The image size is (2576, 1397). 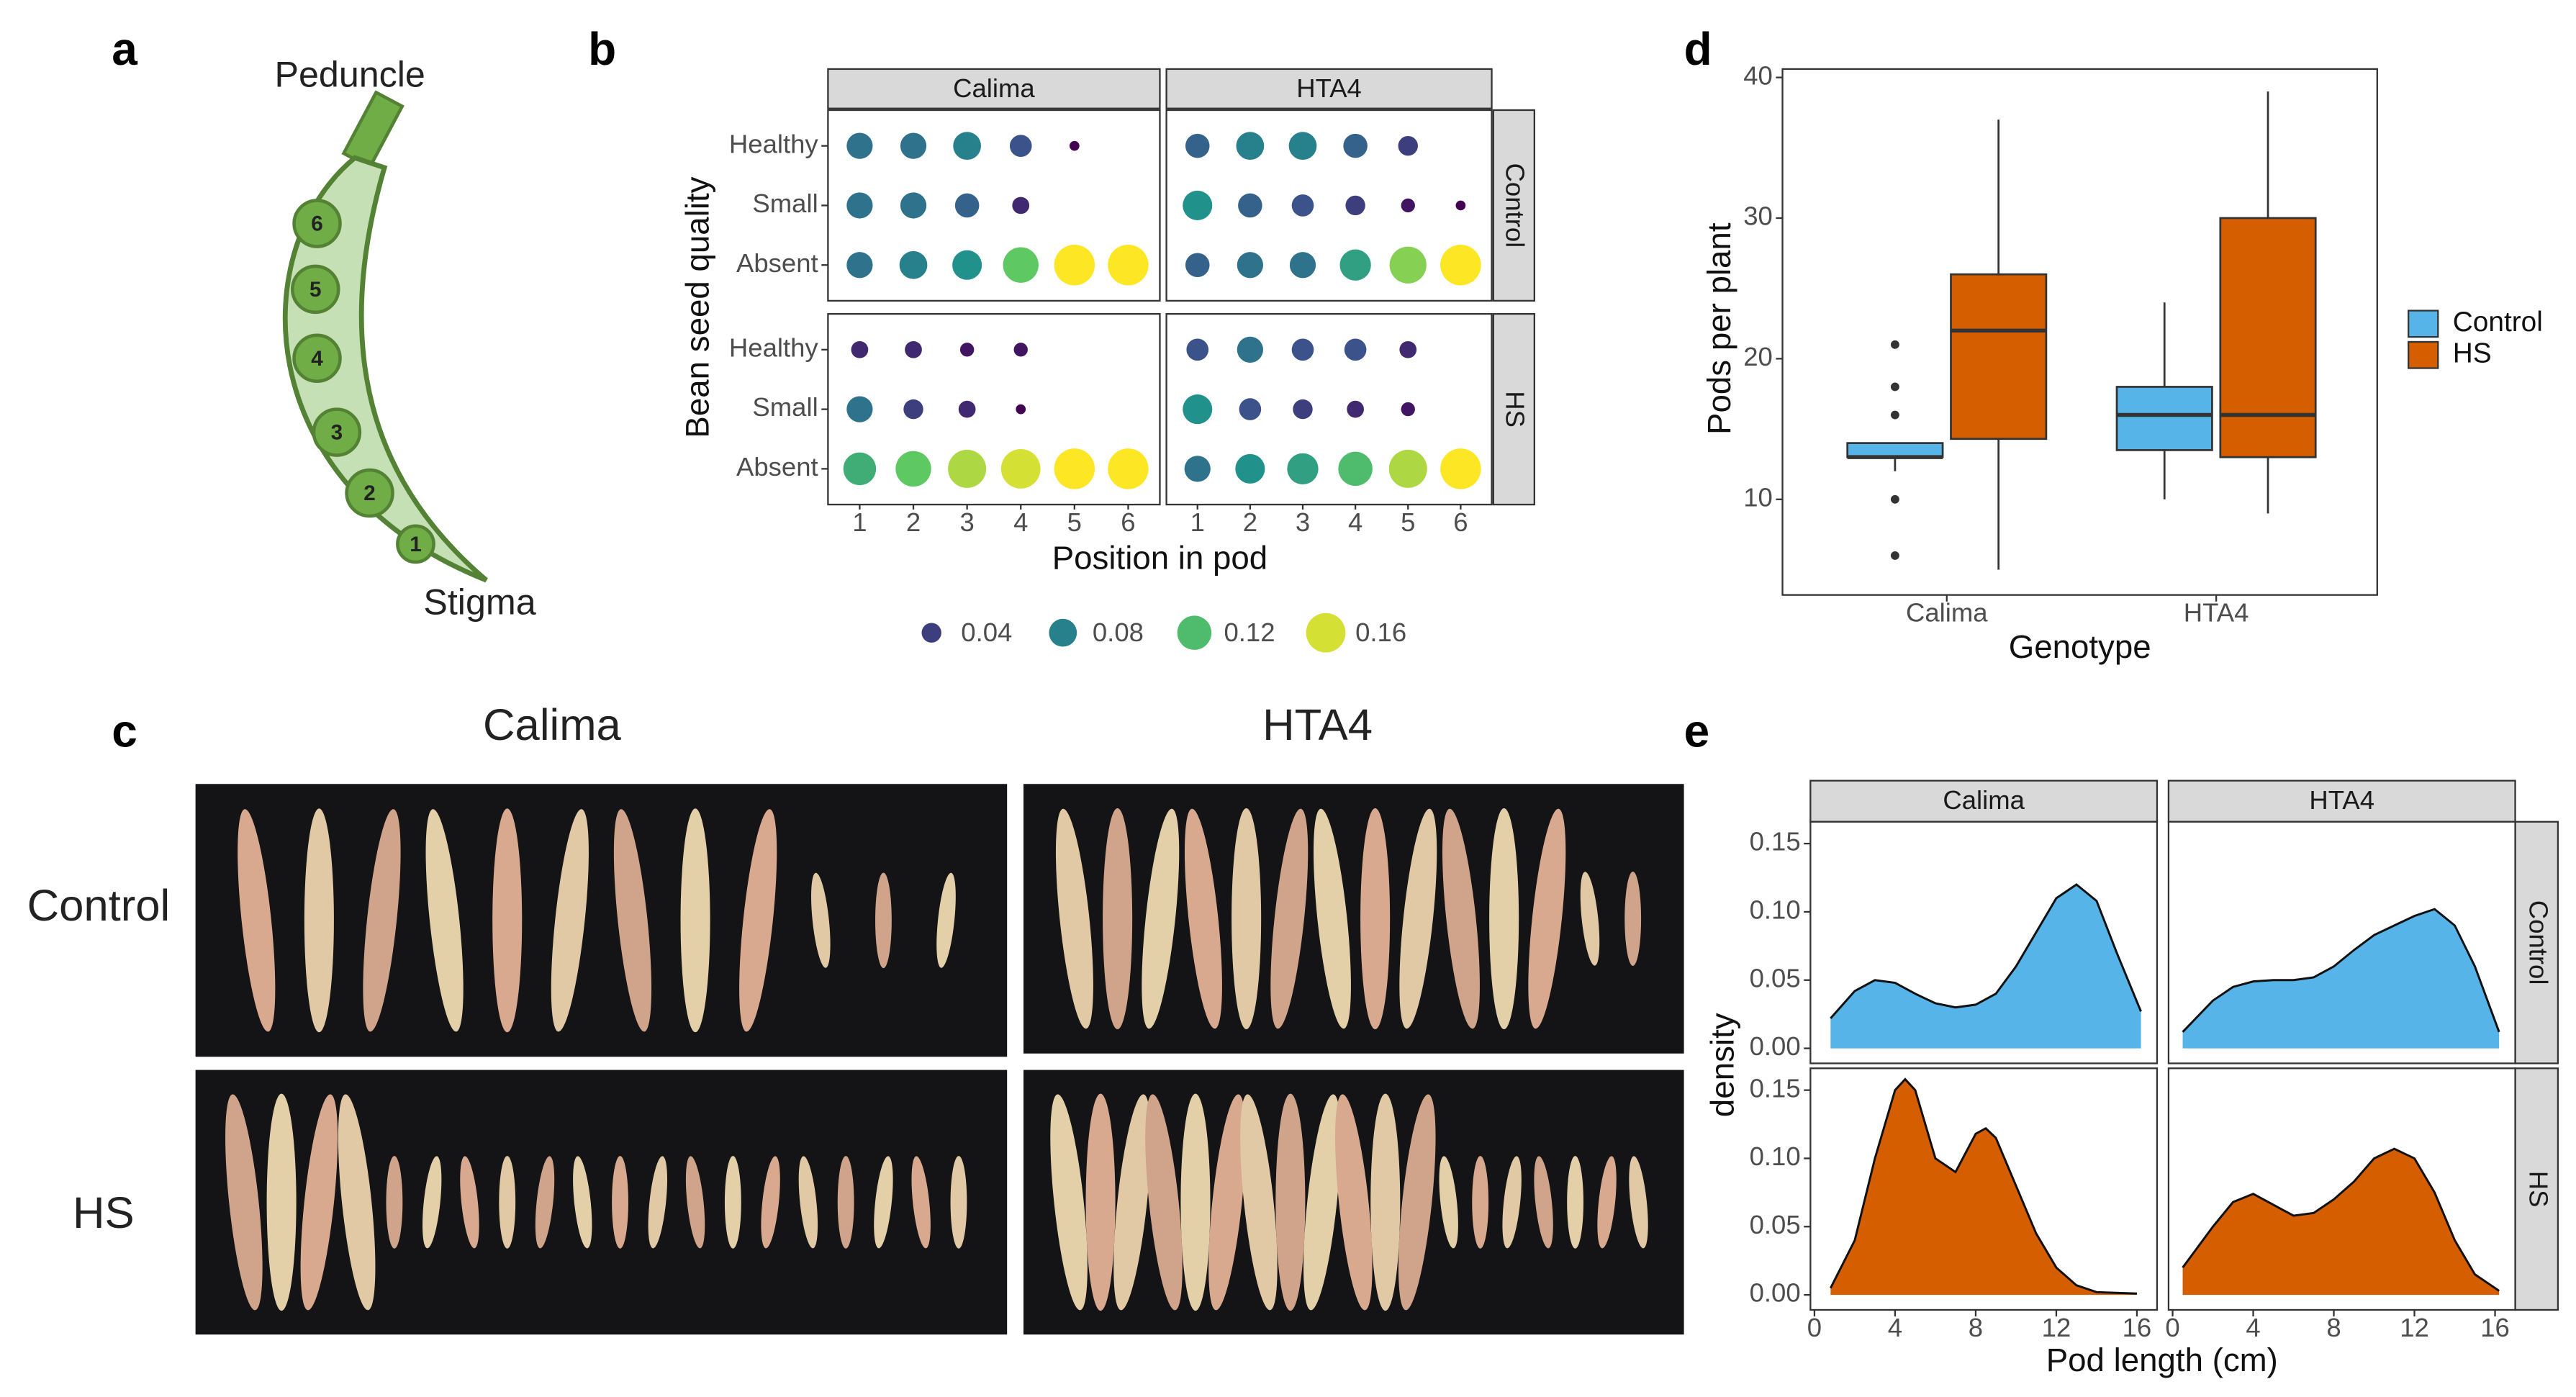 What do you see at coordinates (1249, 632) in the screenshot?
I see `legend-label: 0.12` at bounding box center [1249, 632].